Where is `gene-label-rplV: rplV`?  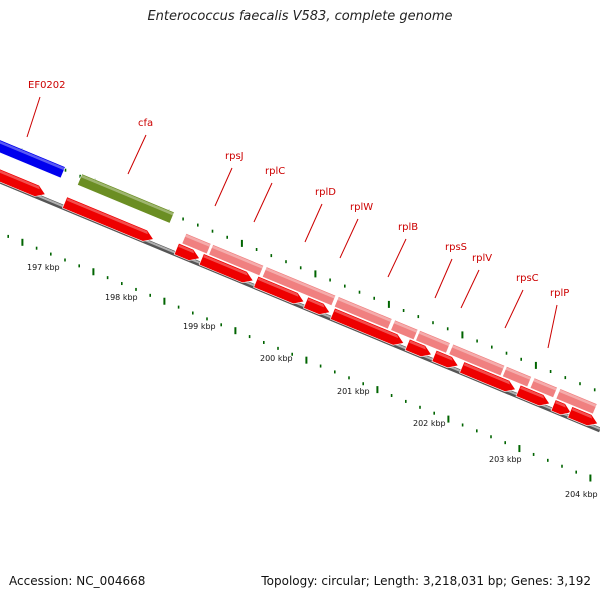
gene-label-rplV: rplV is located at coordinates (482, 258).